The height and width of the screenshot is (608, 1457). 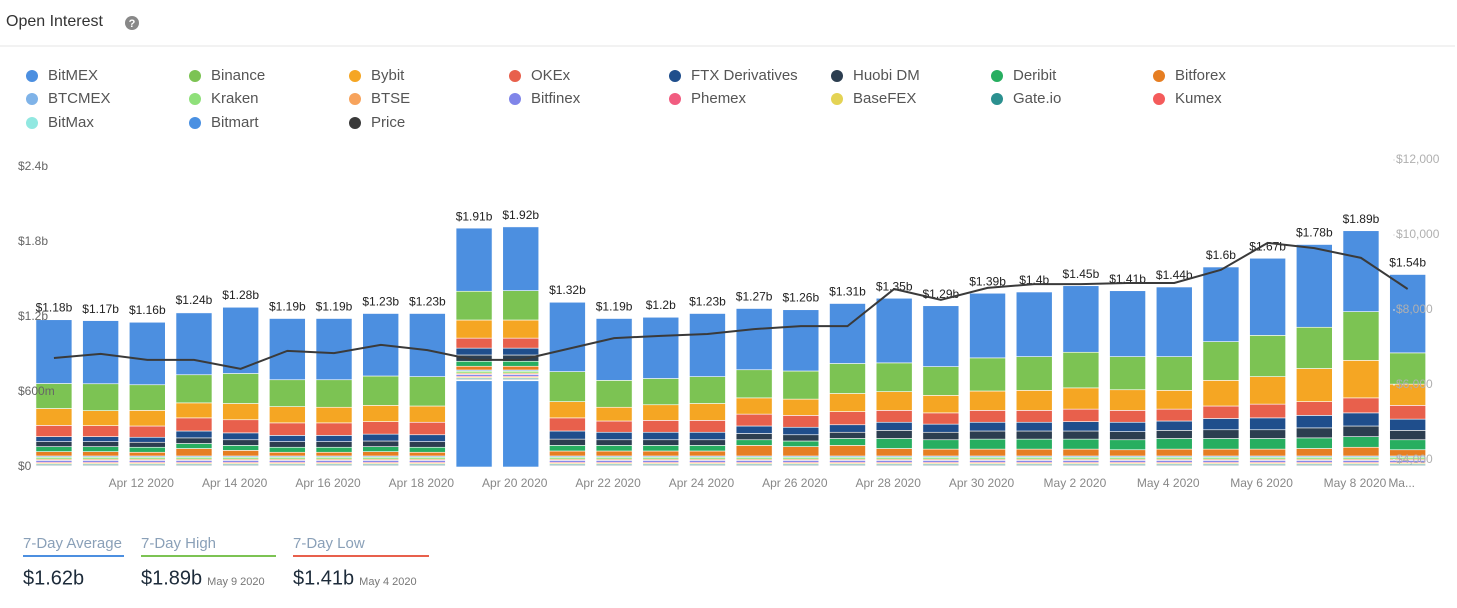 What do you see at coordinates (551, 75) in the screenshot?
I see `legend-label: OKEx` at bounding box center [551, 75].